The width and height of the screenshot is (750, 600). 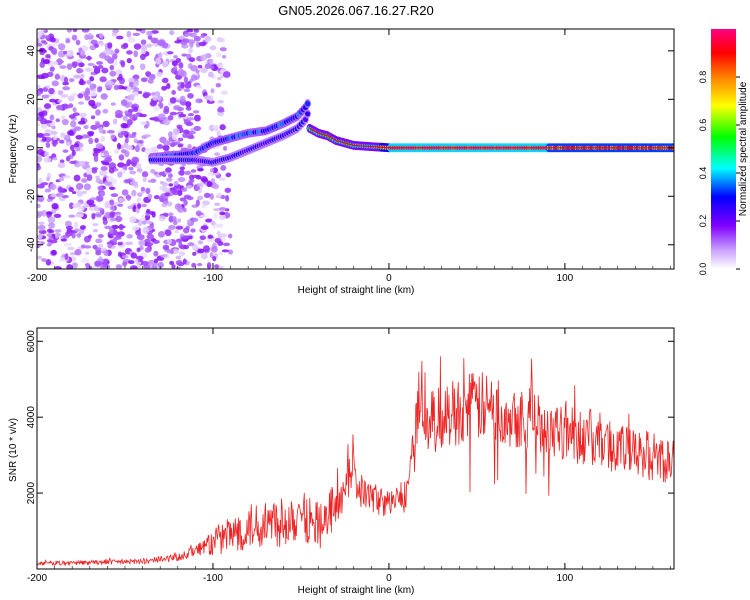 What do you see at coordinates (743, 148) in the screenshot?
I see `colorbar-label: Normalized spectral amplitude` at bounding box center [743, 148].